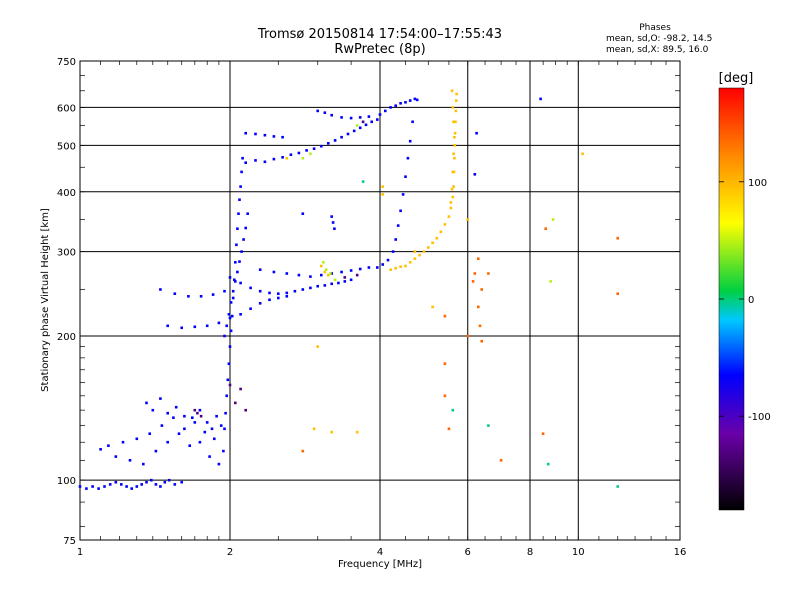  What do you see at coordinates (66, 193) in the screenshot?
I see `y-tick-label: 400` at bounding box center [66, 193].